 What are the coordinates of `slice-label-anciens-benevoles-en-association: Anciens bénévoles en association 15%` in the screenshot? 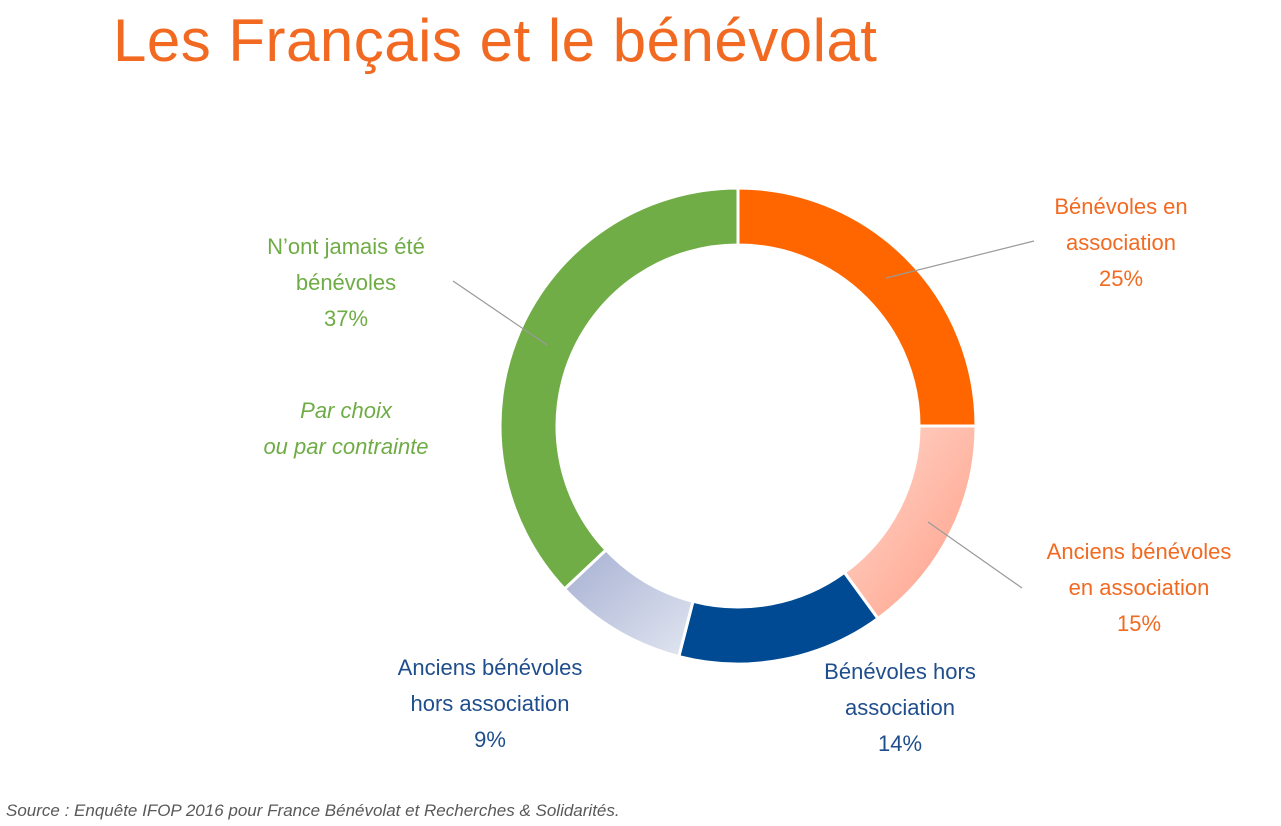 It's located at (1139, 588).